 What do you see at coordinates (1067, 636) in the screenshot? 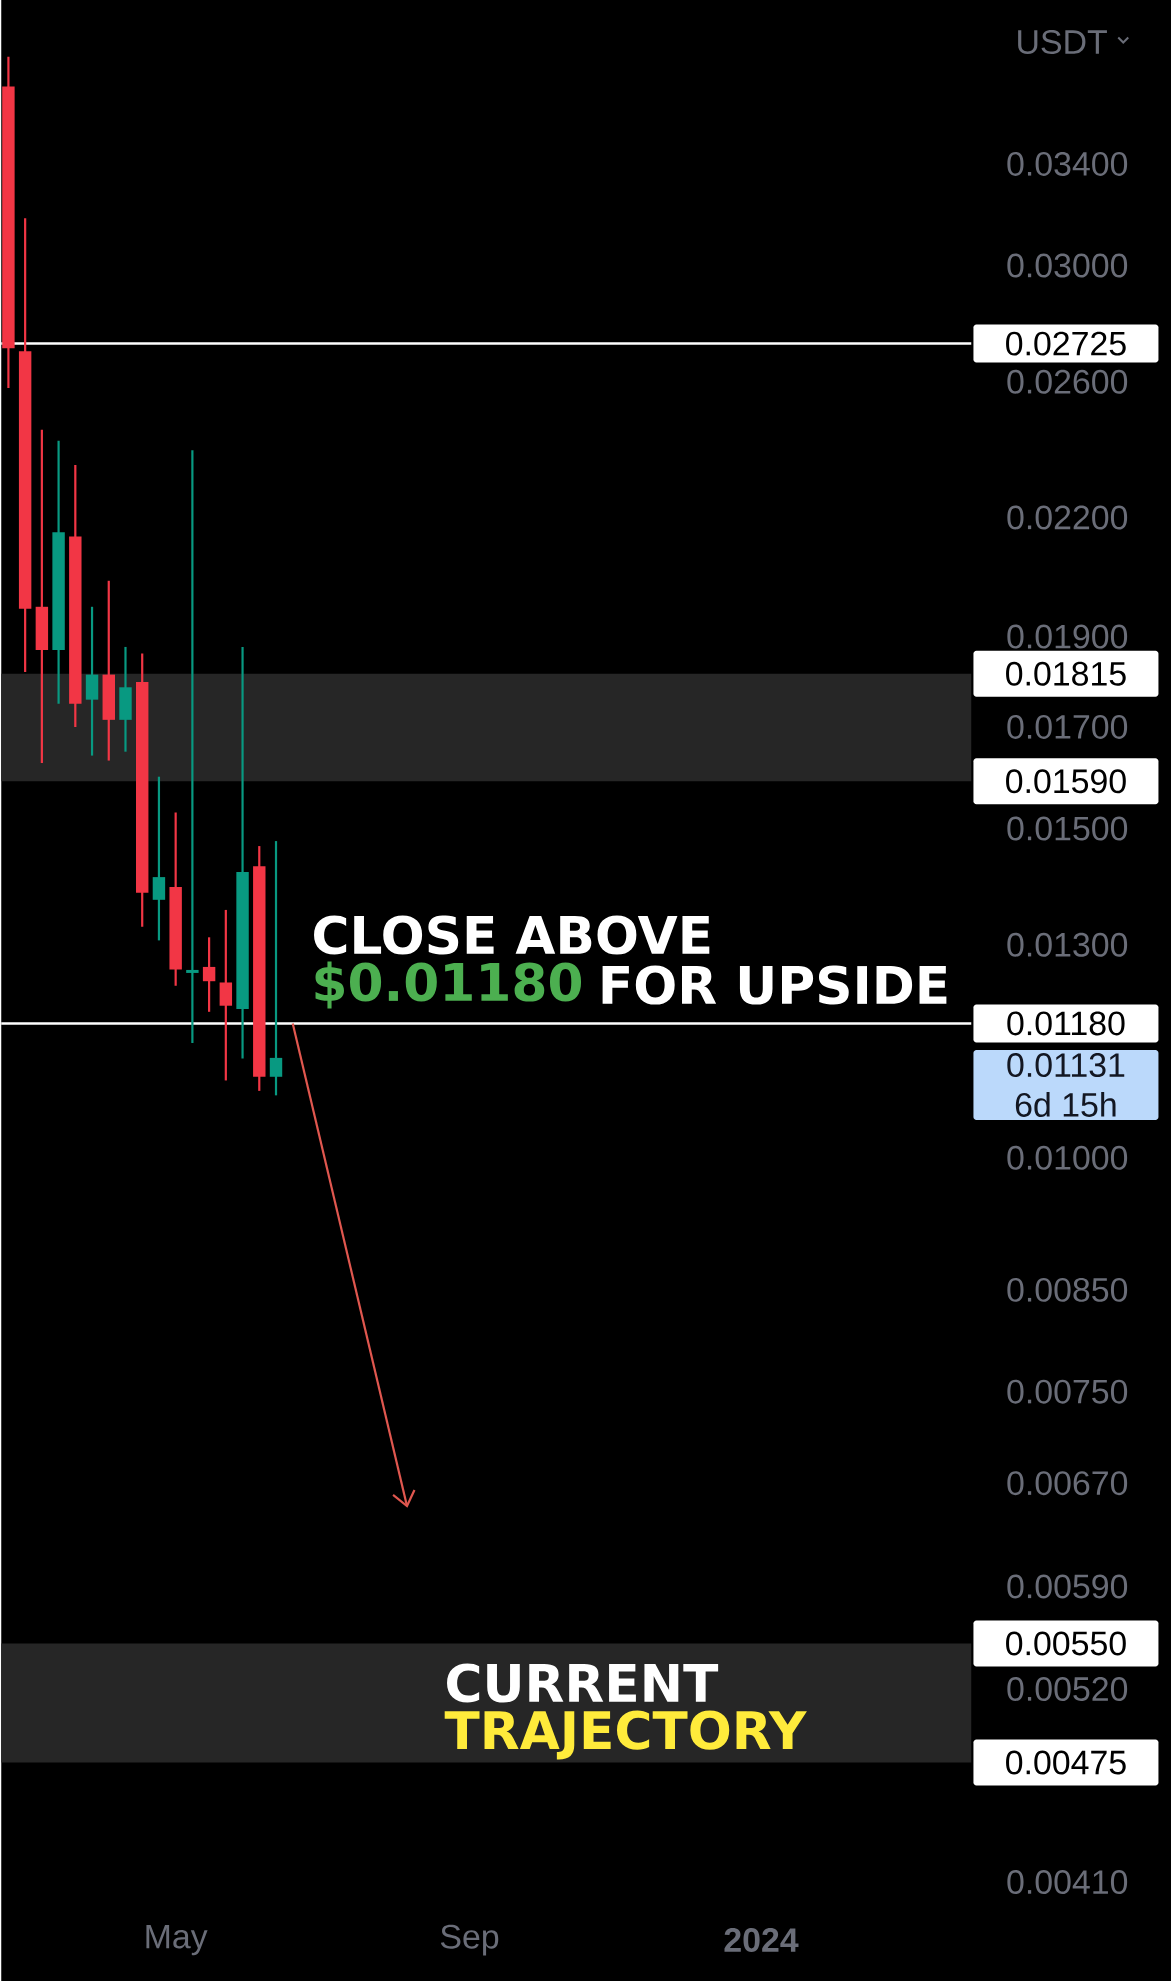
I see `y-tick-label: 0.01900` at bounding box center [1067, 636].